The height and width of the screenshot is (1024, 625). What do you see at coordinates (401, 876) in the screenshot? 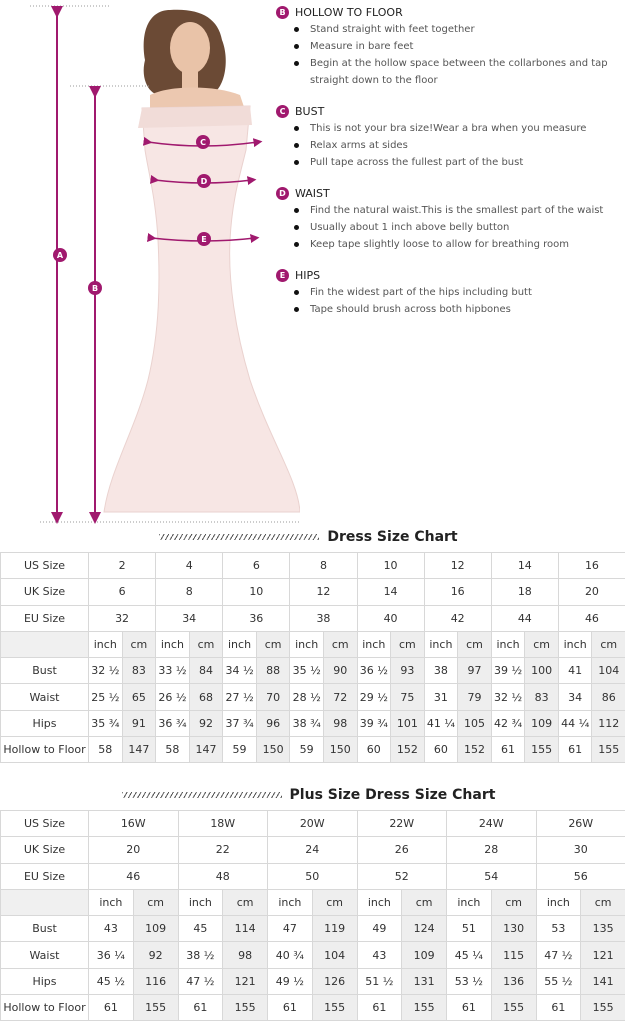
I see `size-cell: 52` at bounding box center [401, 876].